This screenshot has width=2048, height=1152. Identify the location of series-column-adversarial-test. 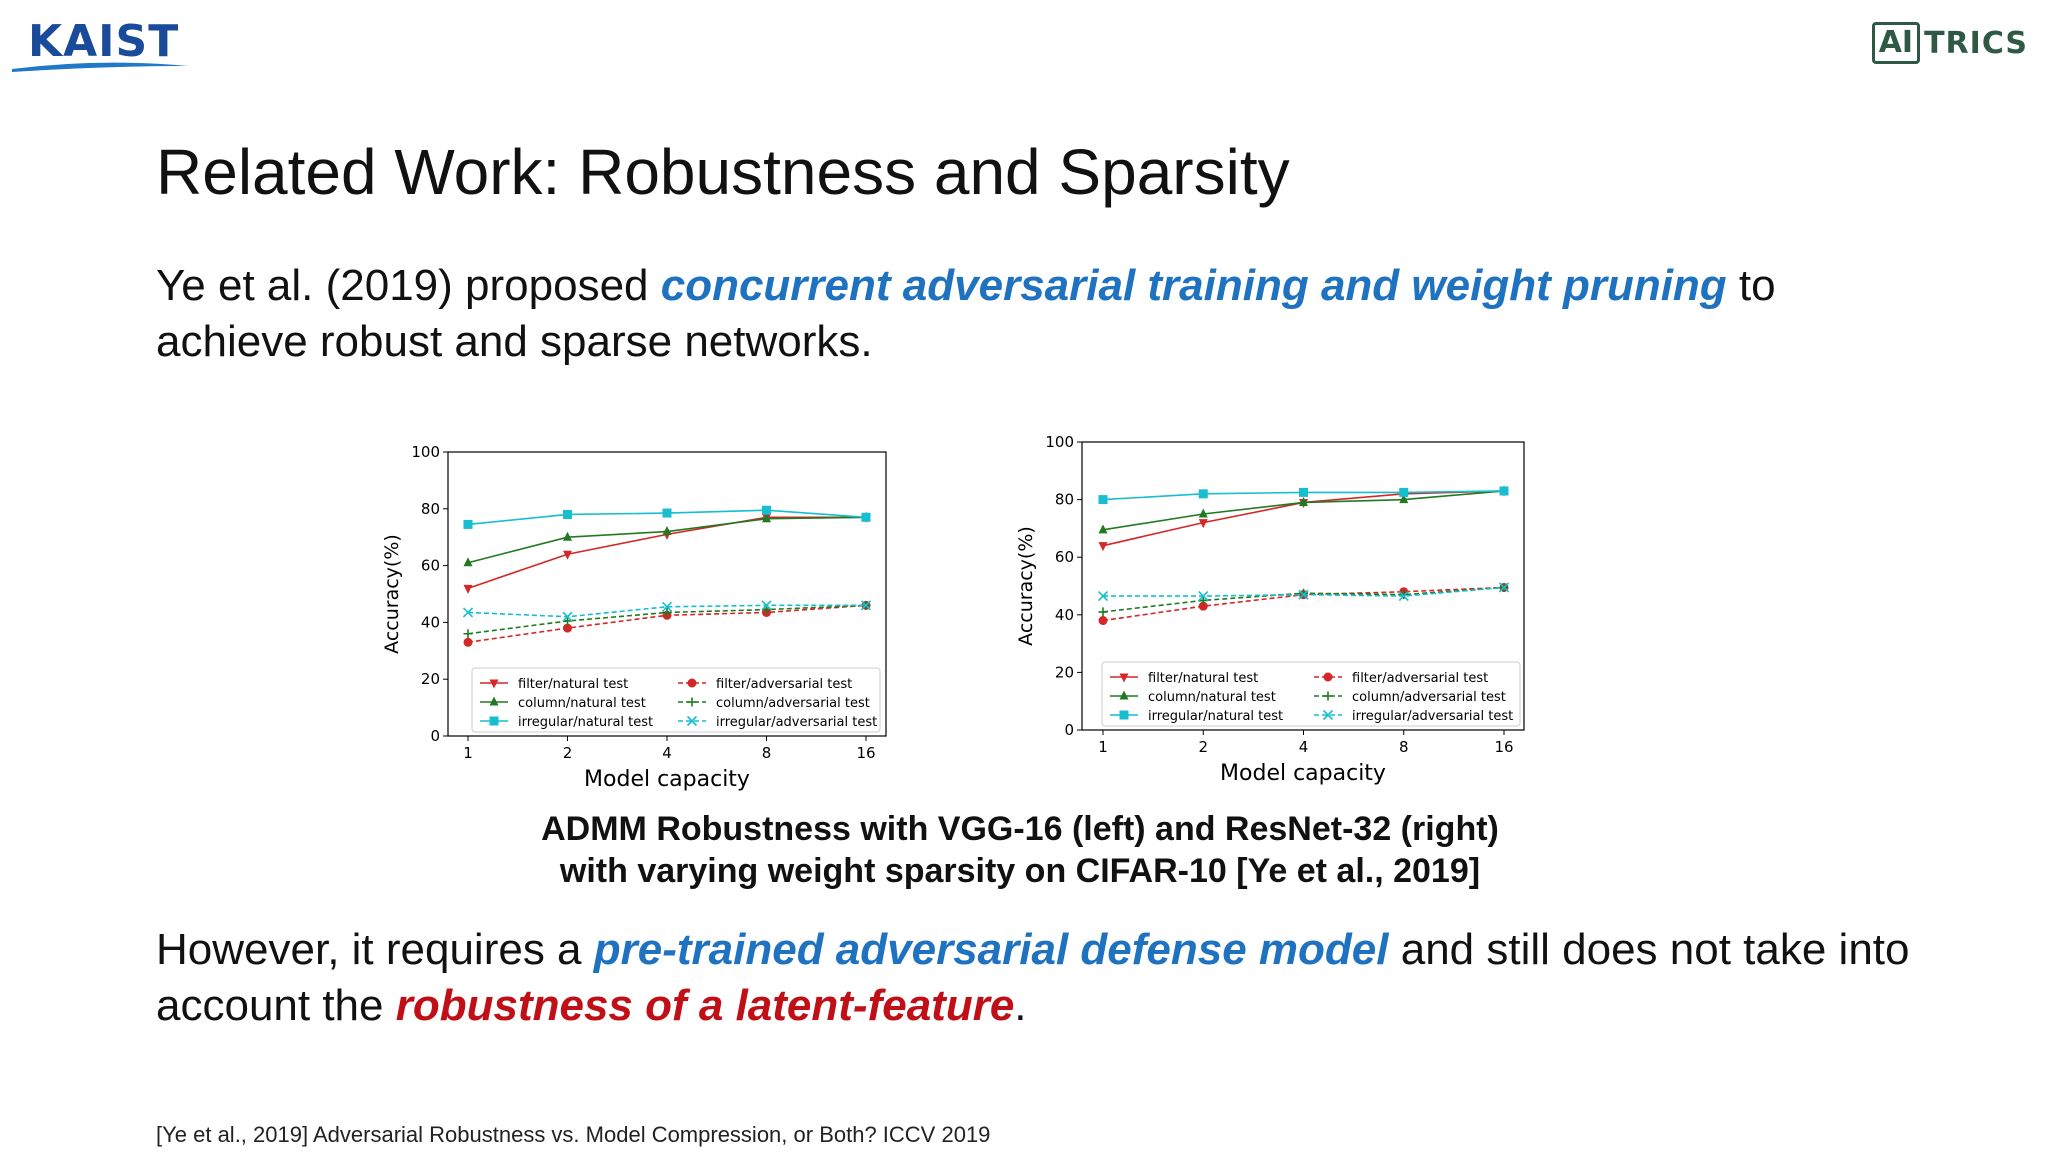
(667, 619).